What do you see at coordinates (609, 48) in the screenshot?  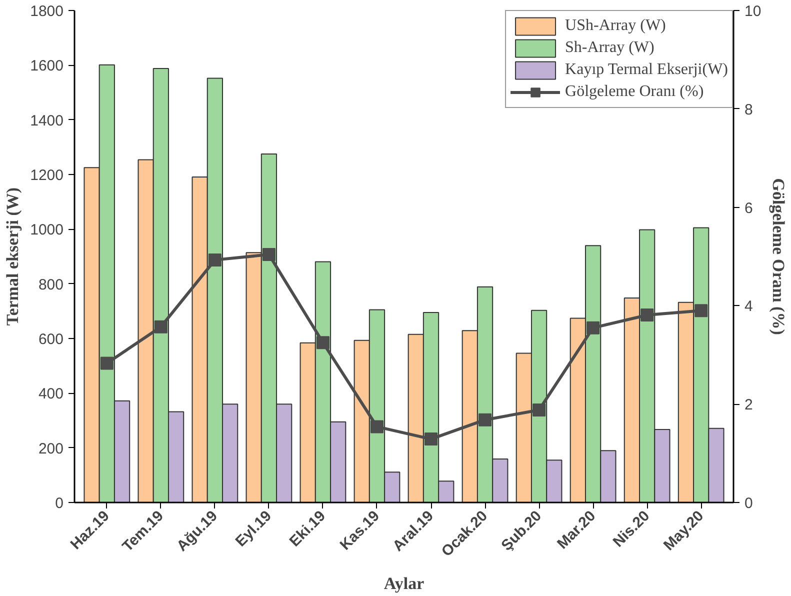 I see `legend-label: Sh-Array (W)` at bounding box center [609, 48].